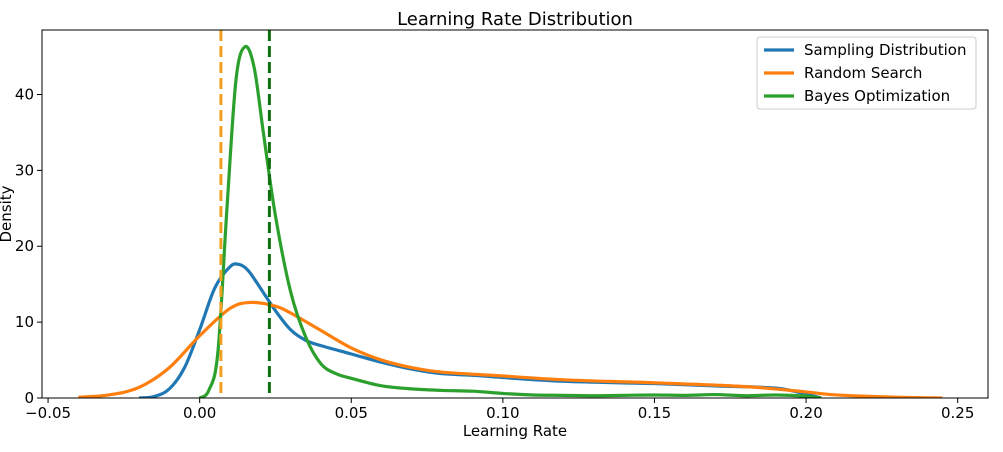  I want to click on legend-box, so click(866, 73).